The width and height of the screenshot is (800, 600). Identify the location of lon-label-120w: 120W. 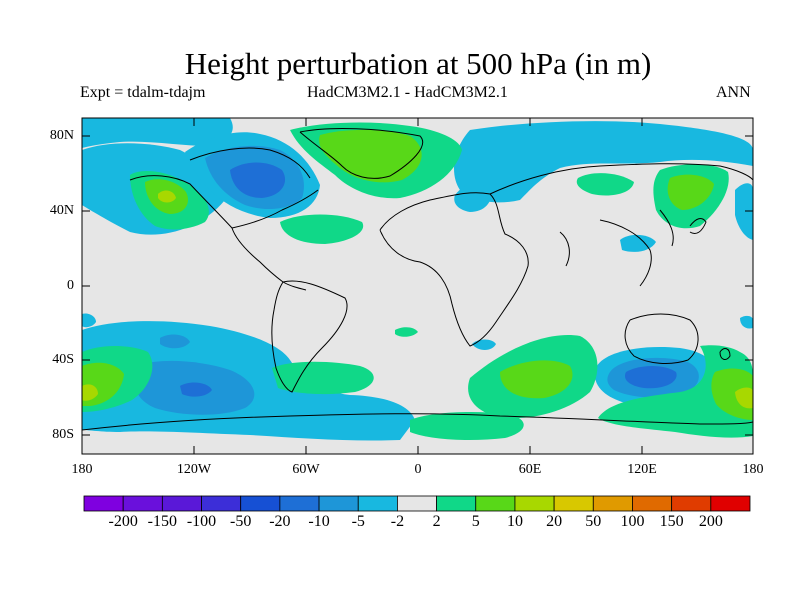
(194, 470).